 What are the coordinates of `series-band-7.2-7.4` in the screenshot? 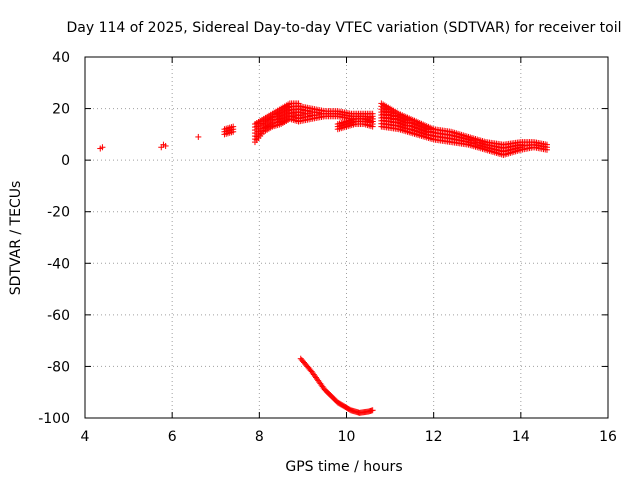 It's located at (229, 130).